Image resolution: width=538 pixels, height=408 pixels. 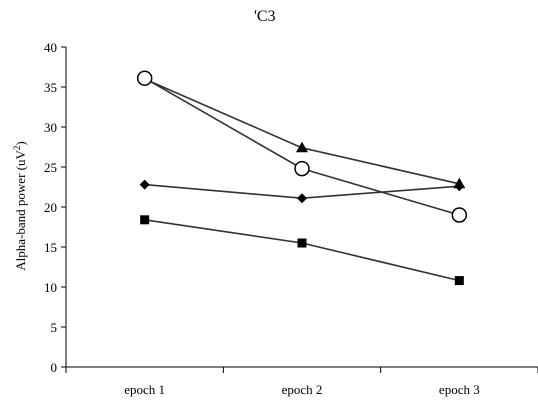 I want to click on y-tick-label: 35, so click(x=50, y=87).